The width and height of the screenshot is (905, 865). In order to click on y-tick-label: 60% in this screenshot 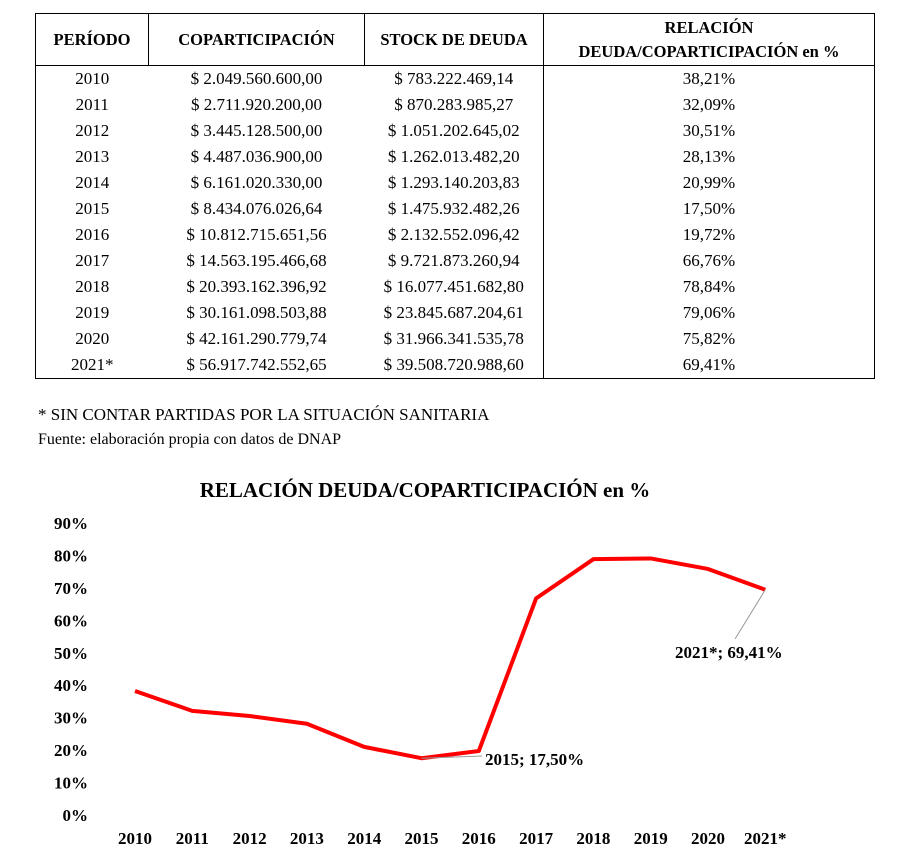, I will do `click(71, 620)`.